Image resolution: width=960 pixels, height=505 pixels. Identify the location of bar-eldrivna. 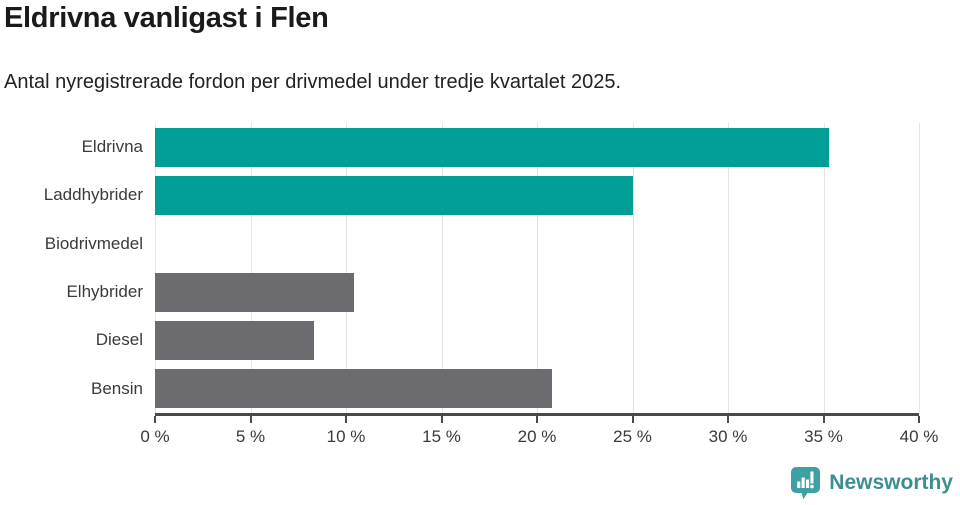
(492, 147).